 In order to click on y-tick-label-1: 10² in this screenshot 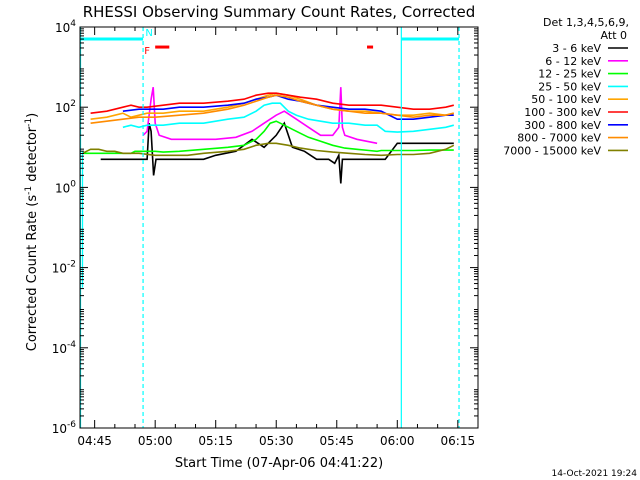, I will do `click(65, 107)`.